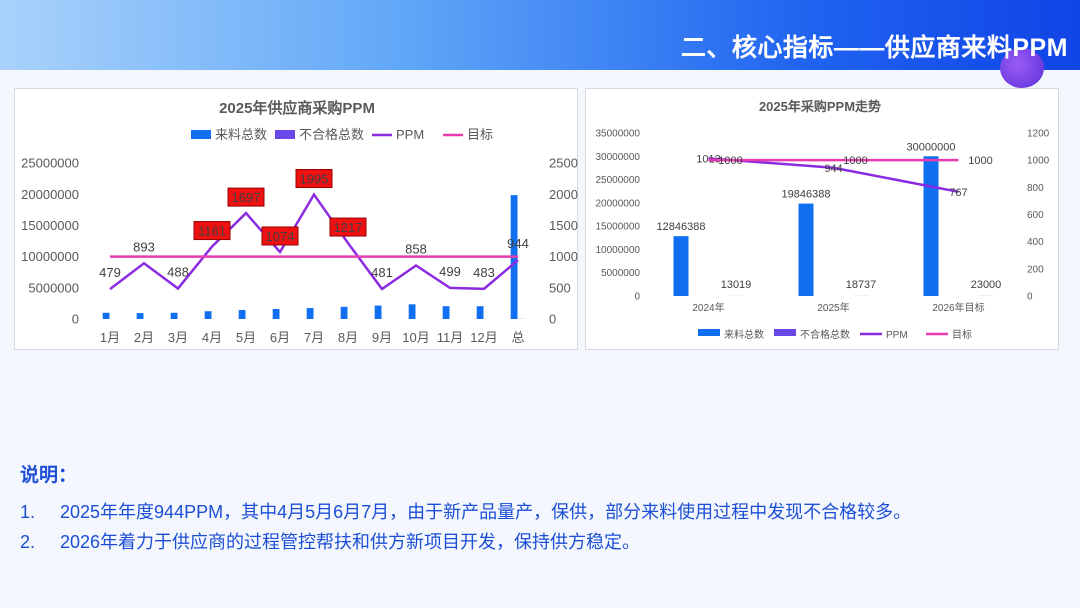 This screenshot has width=1080, height=608. Describe the element at coordinates (450, 271) in the screenshot. I see `data-label: 499` at that location.